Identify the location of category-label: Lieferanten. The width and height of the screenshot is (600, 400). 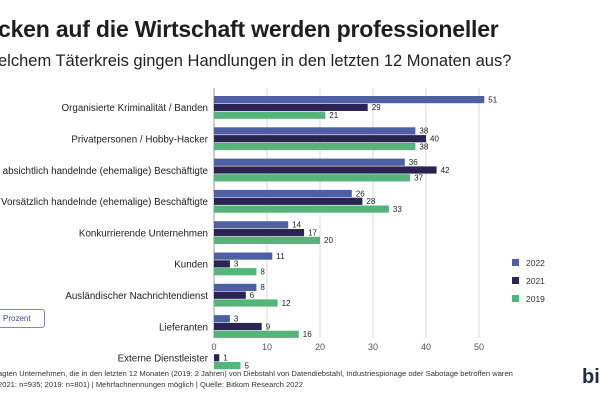
(183, 327).